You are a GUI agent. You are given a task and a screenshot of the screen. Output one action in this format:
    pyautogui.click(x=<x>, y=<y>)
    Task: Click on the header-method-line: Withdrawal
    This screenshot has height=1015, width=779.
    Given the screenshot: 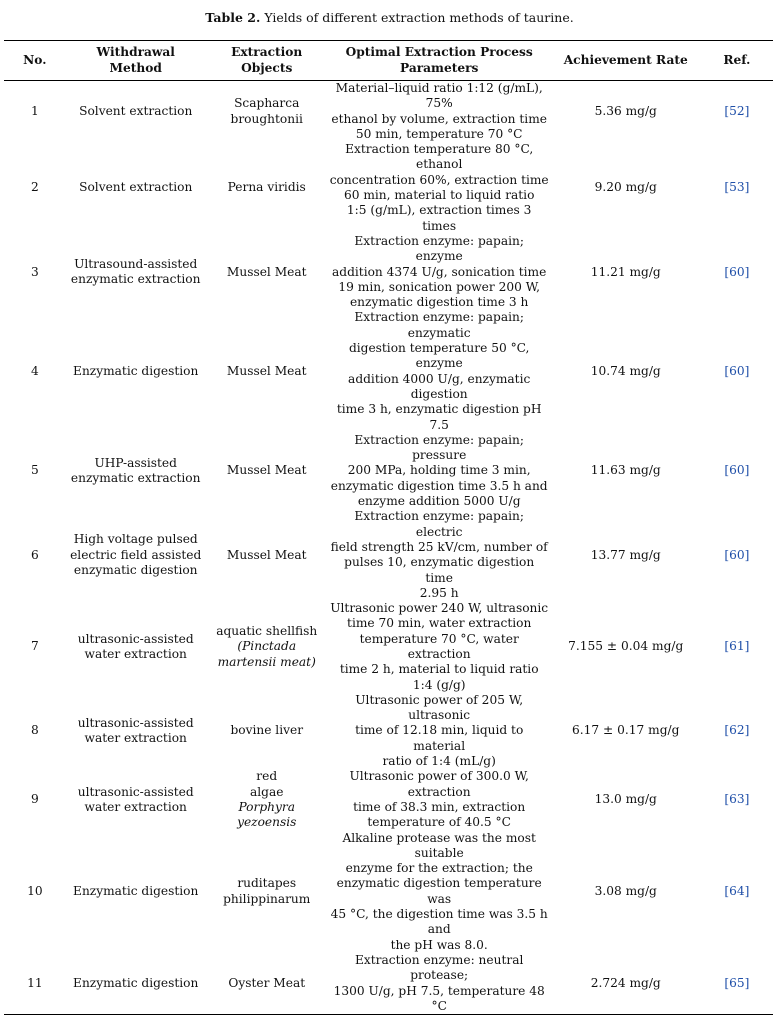 What is the action you would take?
    pyautogui.click(x=135, y=52)
    